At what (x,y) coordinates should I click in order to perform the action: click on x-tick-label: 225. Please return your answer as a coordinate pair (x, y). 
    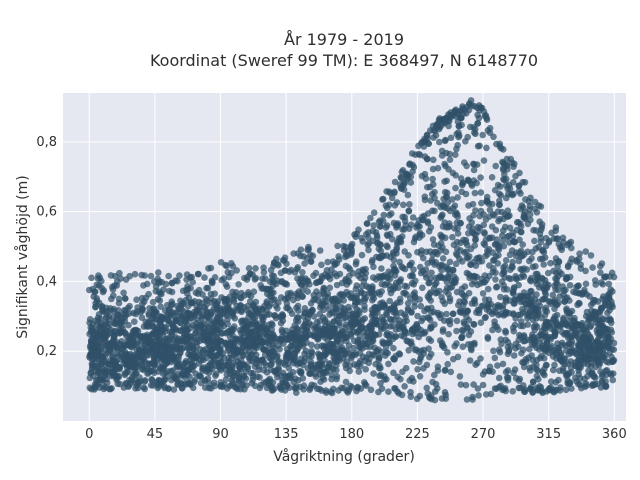
    Looking at the image, I should click on (417, 434).